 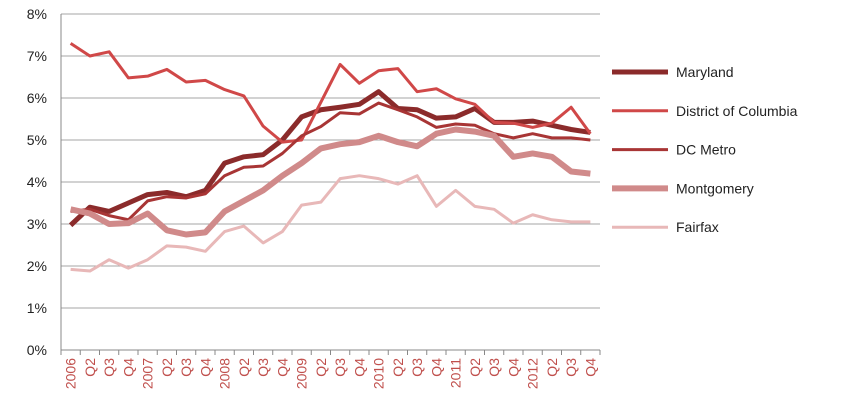 I want to click on y-tick-label: 1%, so click(x=37, y=308).